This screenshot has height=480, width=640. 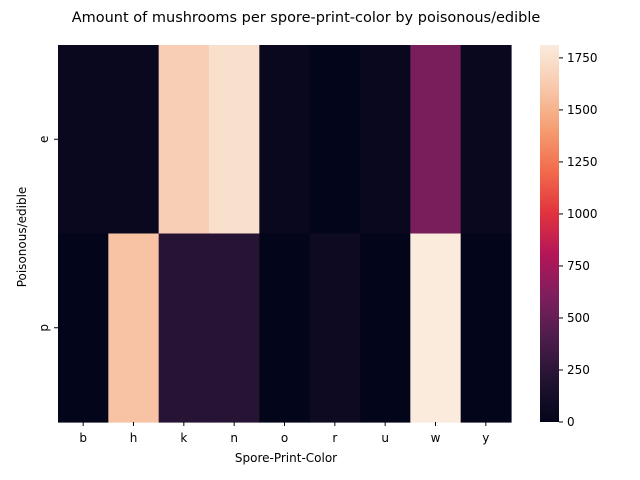 I want to click on x-tick-label-k: k, so click(x=183, y=438).